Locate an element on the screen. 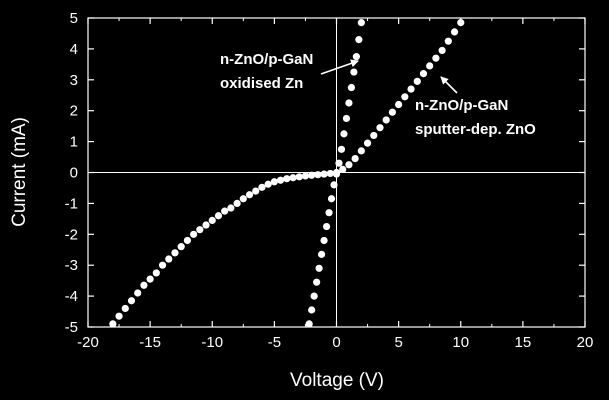 This screenshot has width=609, height=400. x-tick-label: 0 is located at coordinates (336, 342).